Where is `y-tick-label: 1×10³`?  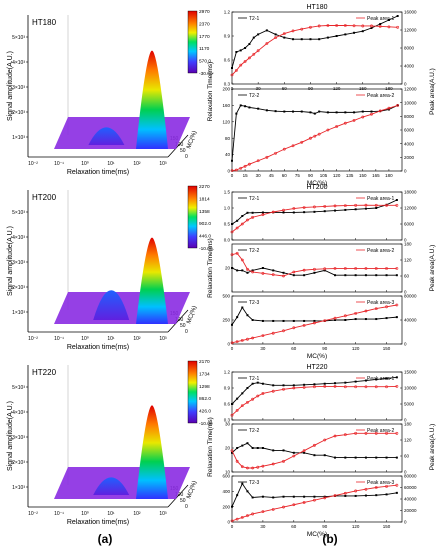 y-tick-label: 1×10³ is located at coordinates (18, 138).